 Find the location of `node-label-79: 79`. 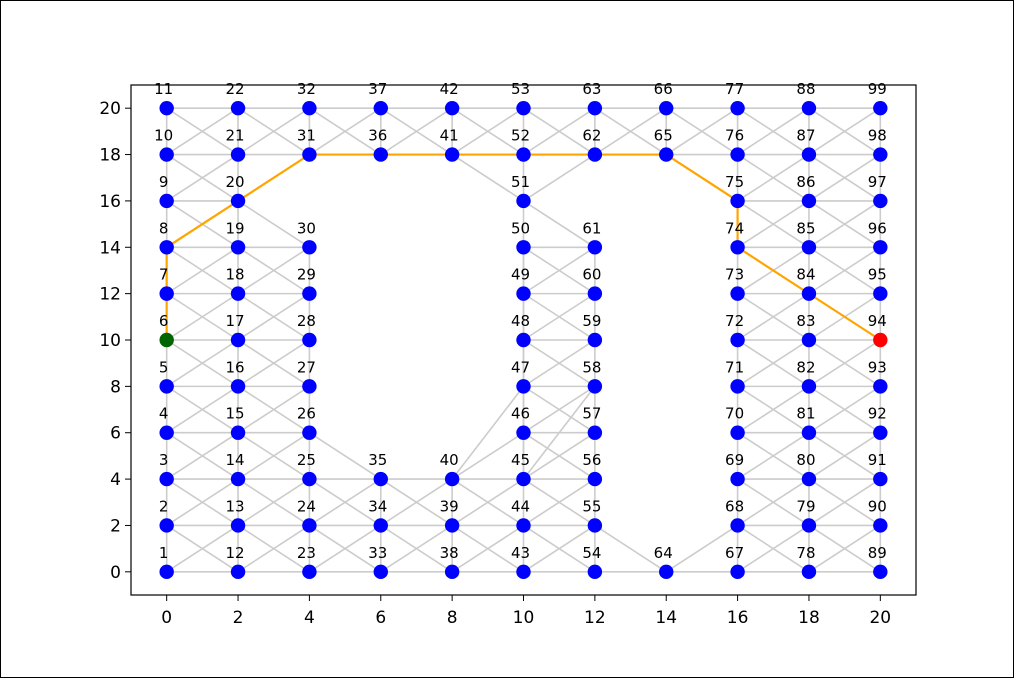

node-label-79: 79 is located at coordinates (805, 506).